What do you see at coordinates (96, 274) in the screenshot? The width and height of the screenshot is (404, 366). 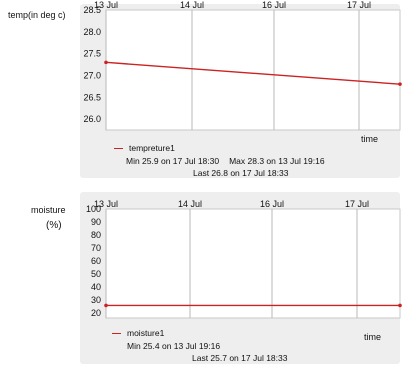 I see `moisture-y-tick-label: 50` at bounding box center [96, 274].